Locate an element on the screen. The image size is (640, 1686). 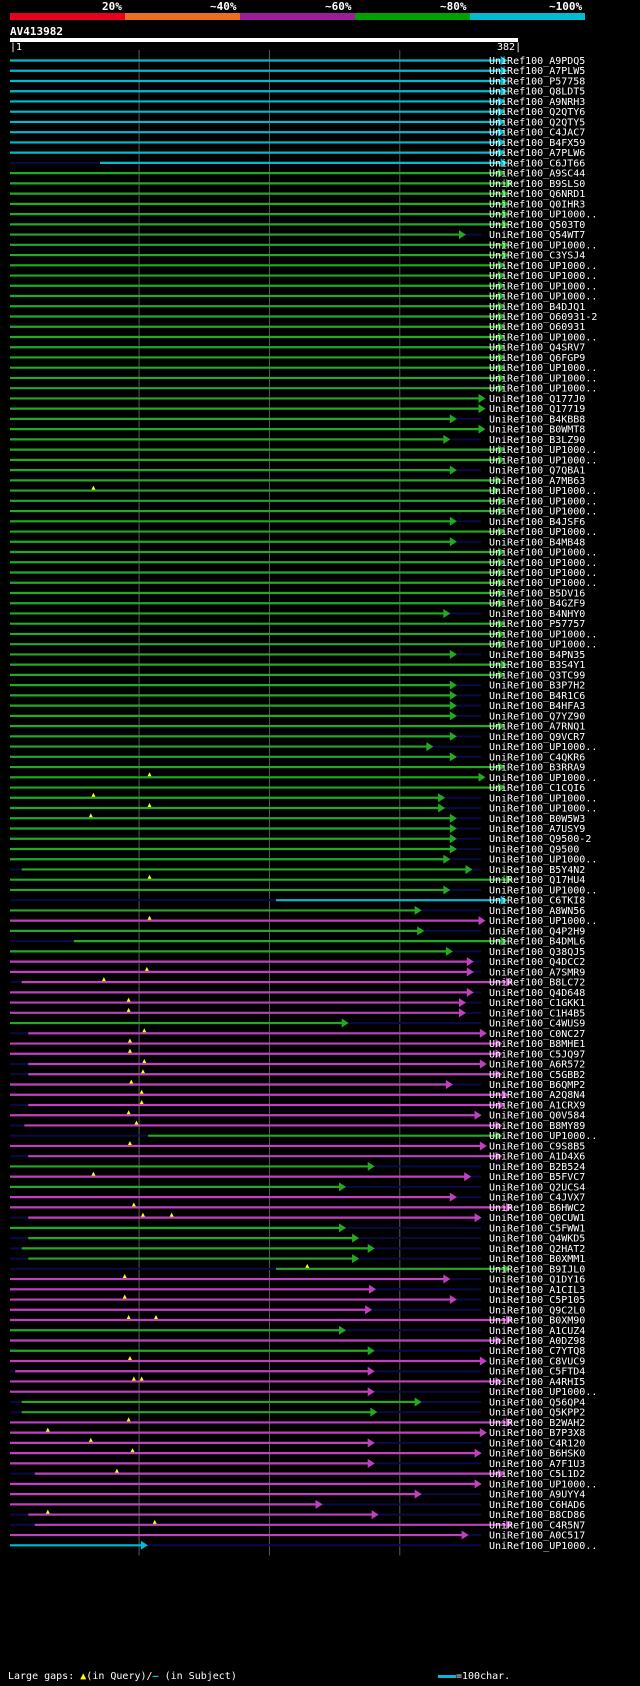
query-gap-icon: ▲ is located at coordinates (83, 1676).